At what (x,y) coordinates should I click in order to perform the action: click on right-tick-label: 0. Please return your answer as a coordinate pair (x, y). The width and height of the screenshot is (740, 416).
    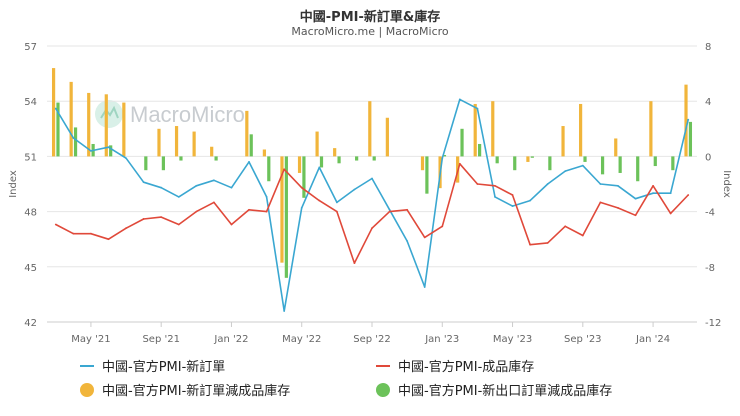
    Looking at the image, I should click on (708, 157).